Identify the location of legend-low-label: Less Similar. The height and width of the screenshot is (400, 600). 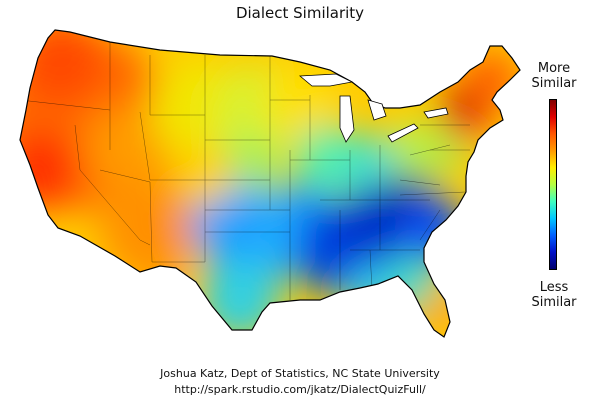
(554, 295).